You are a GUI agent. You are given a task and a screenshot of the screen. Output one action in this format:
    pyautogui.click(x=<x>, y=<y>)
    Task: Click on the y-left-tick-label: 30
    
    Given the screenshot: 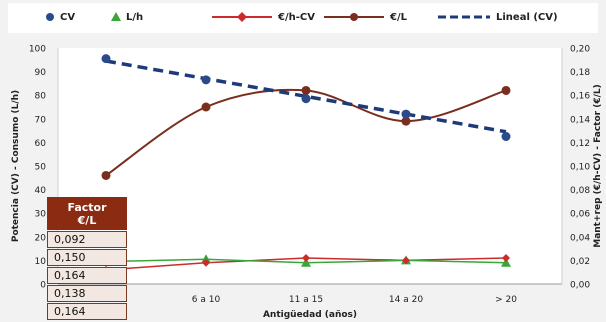 What is the action you would take?
    pyautogui.click(x=41, y=215)
    